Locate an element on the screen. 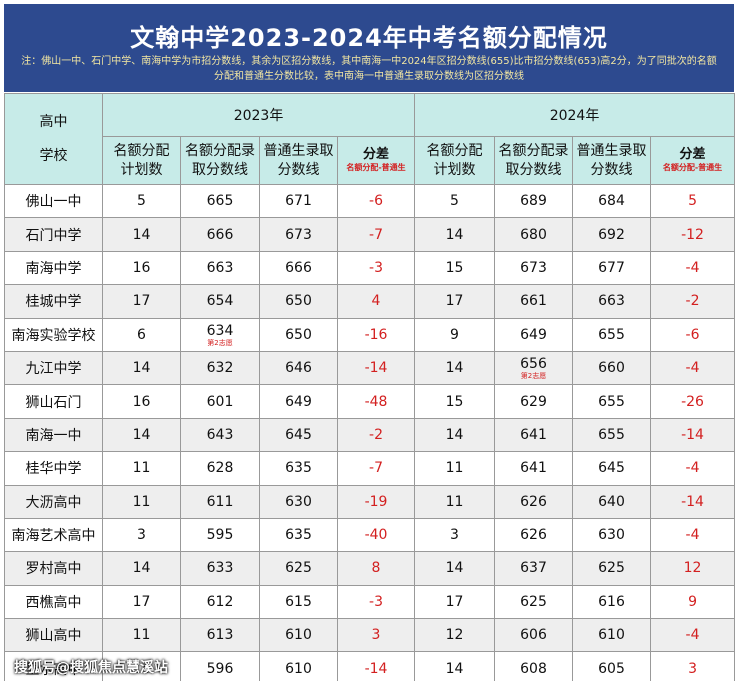  quota-score-value: 656 is located at coordinates (533, 364).